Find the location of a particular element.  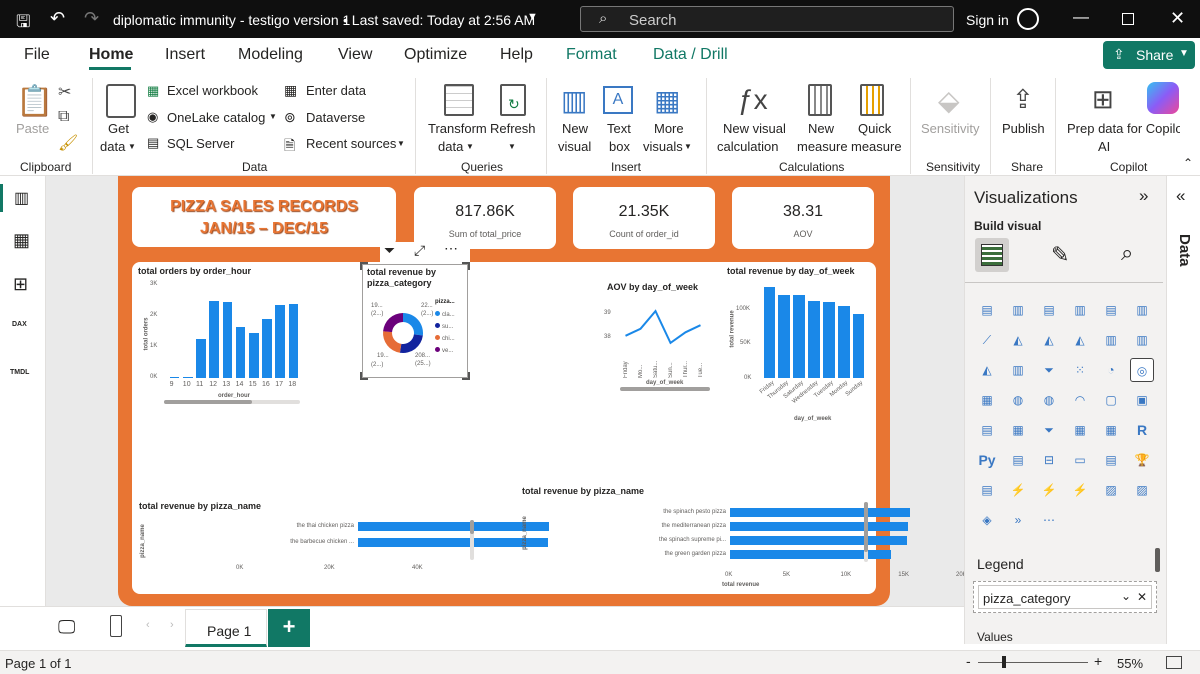

viz-clustered-bar-icon: ▤ is located at coordinates (1049, 310).